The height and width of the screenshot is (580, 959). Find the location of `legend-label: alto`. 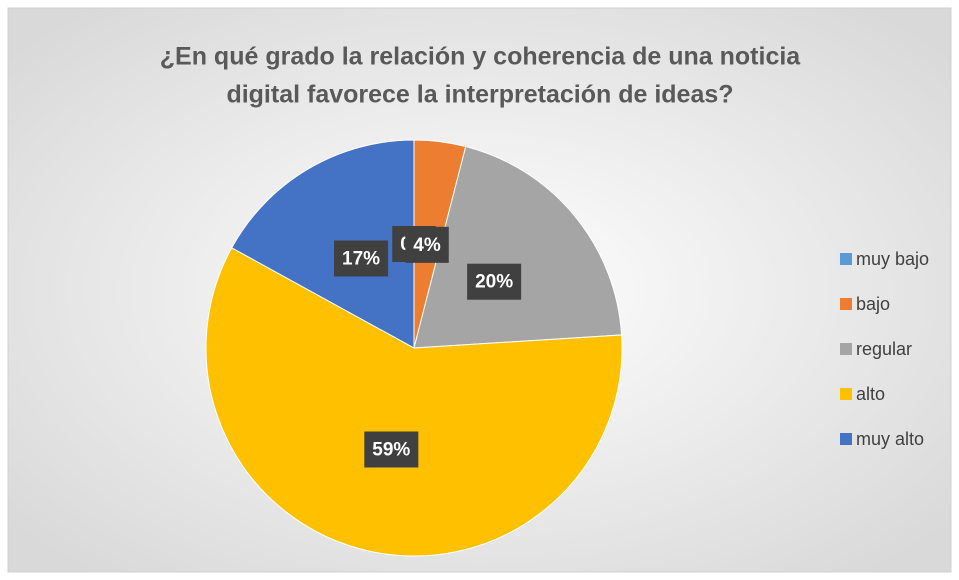

legend-label: alto is located at coordinates (870, 394).